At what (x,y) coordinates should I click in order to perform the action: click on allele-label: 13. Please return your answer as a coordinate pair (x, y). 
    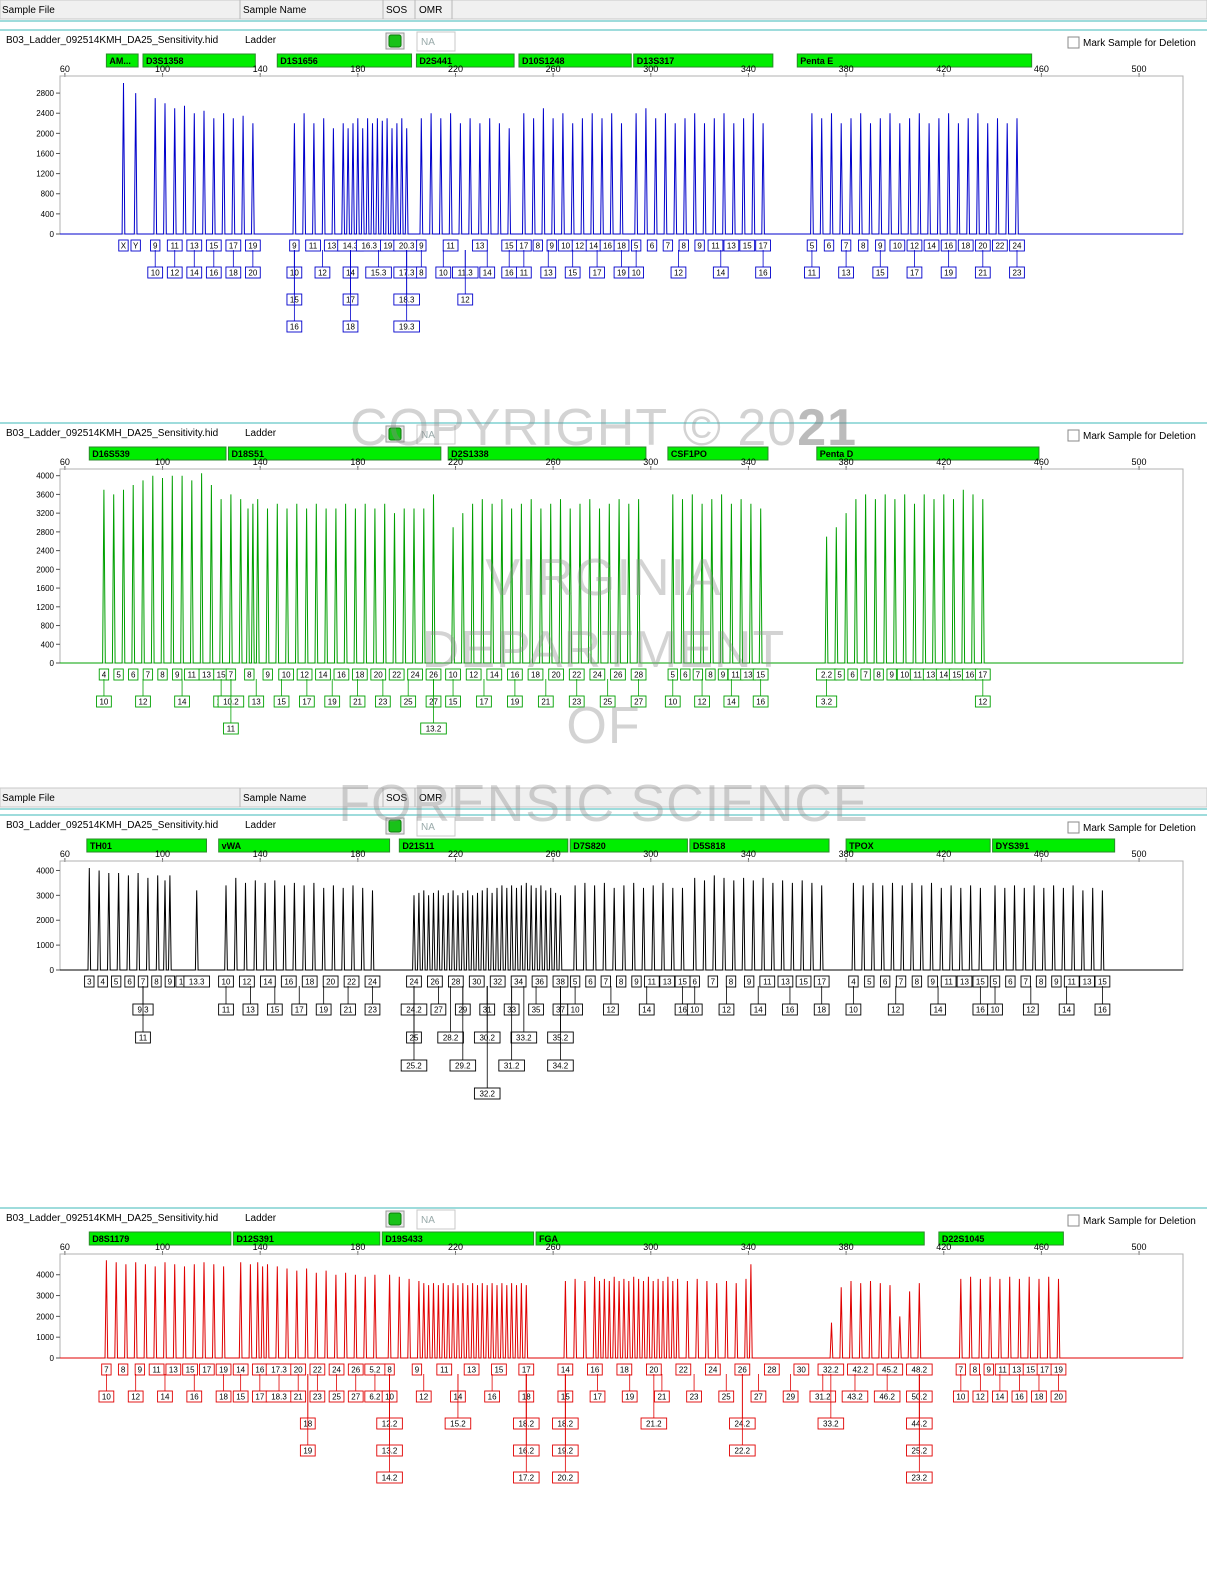
    Looking at the image, I should click on (250, 1001).